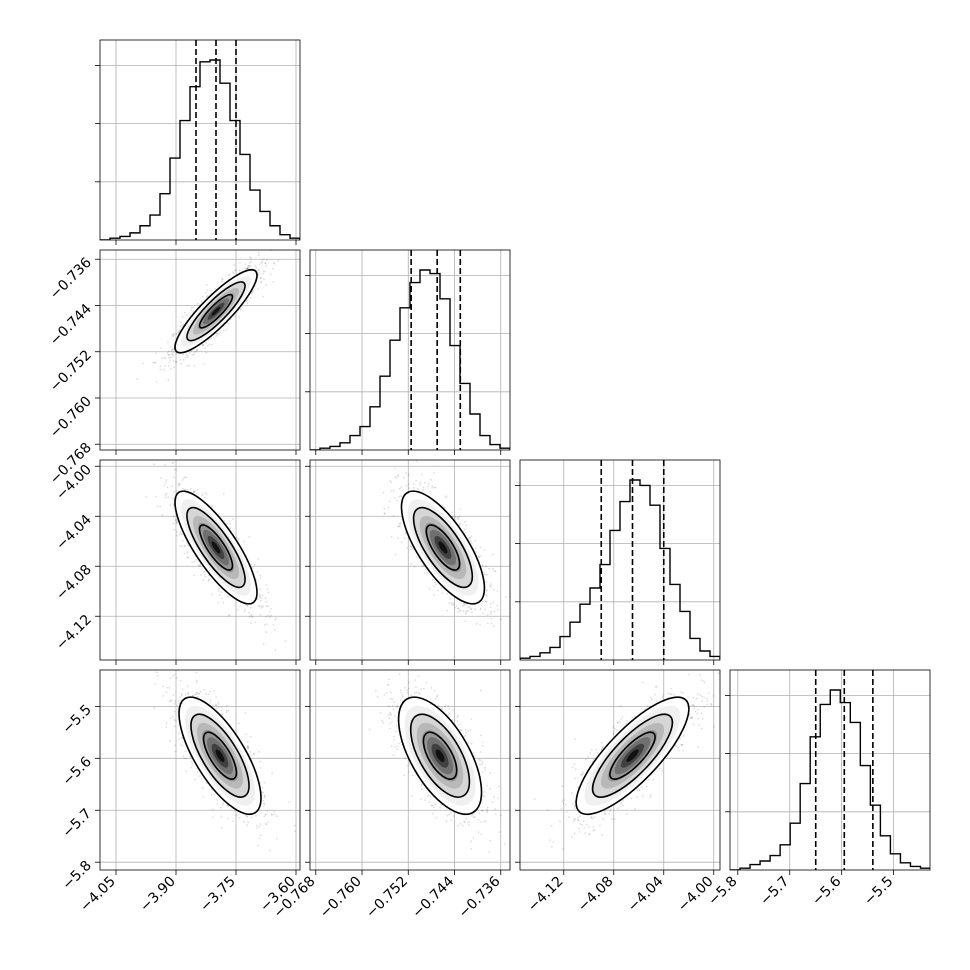 The width and height of the screenshot is (970, 970). I want to click on density-shade, so click(443, 547).